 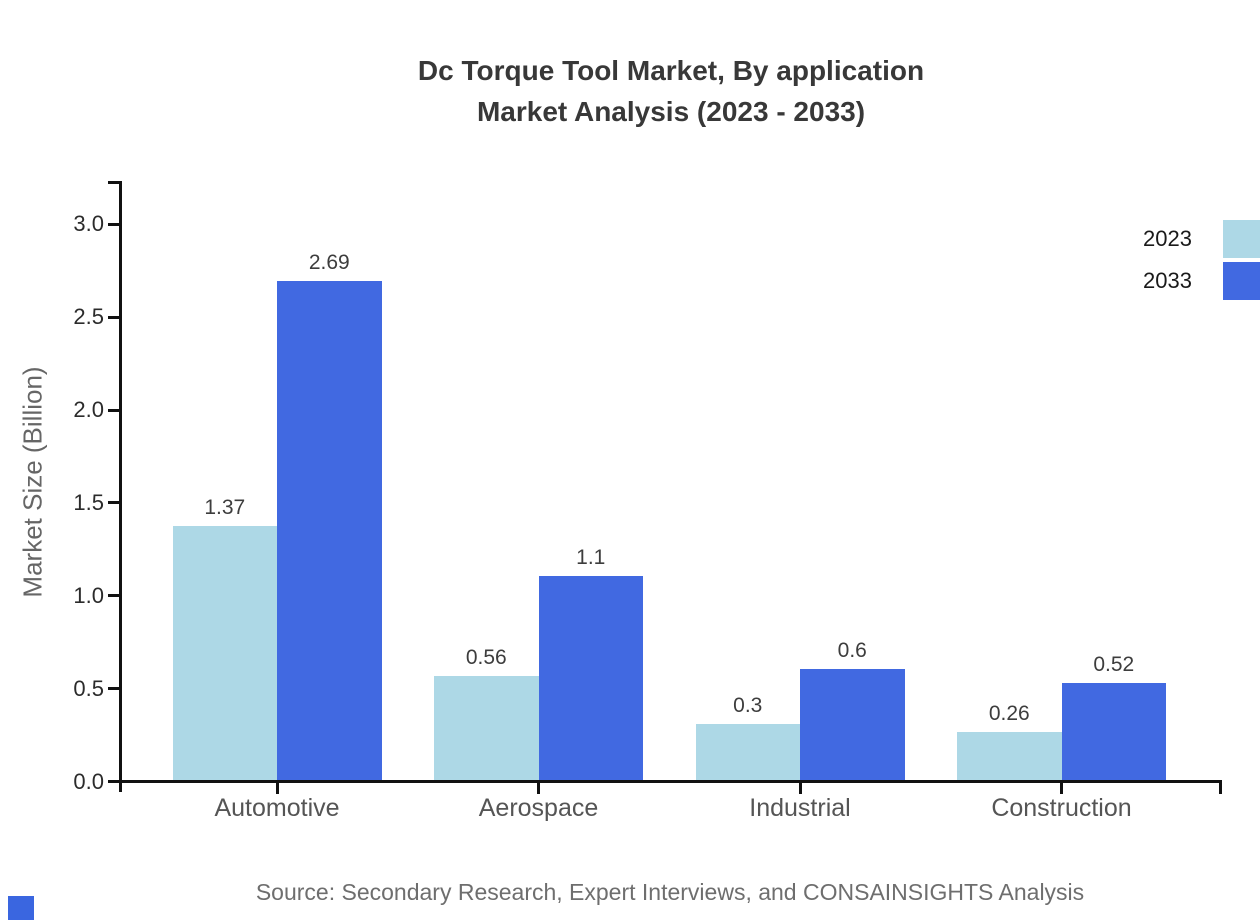 What do you see at coordinates (591, 557) in the screenshot?
I see `value-label: 1.1` at bounding box center [591, 557].